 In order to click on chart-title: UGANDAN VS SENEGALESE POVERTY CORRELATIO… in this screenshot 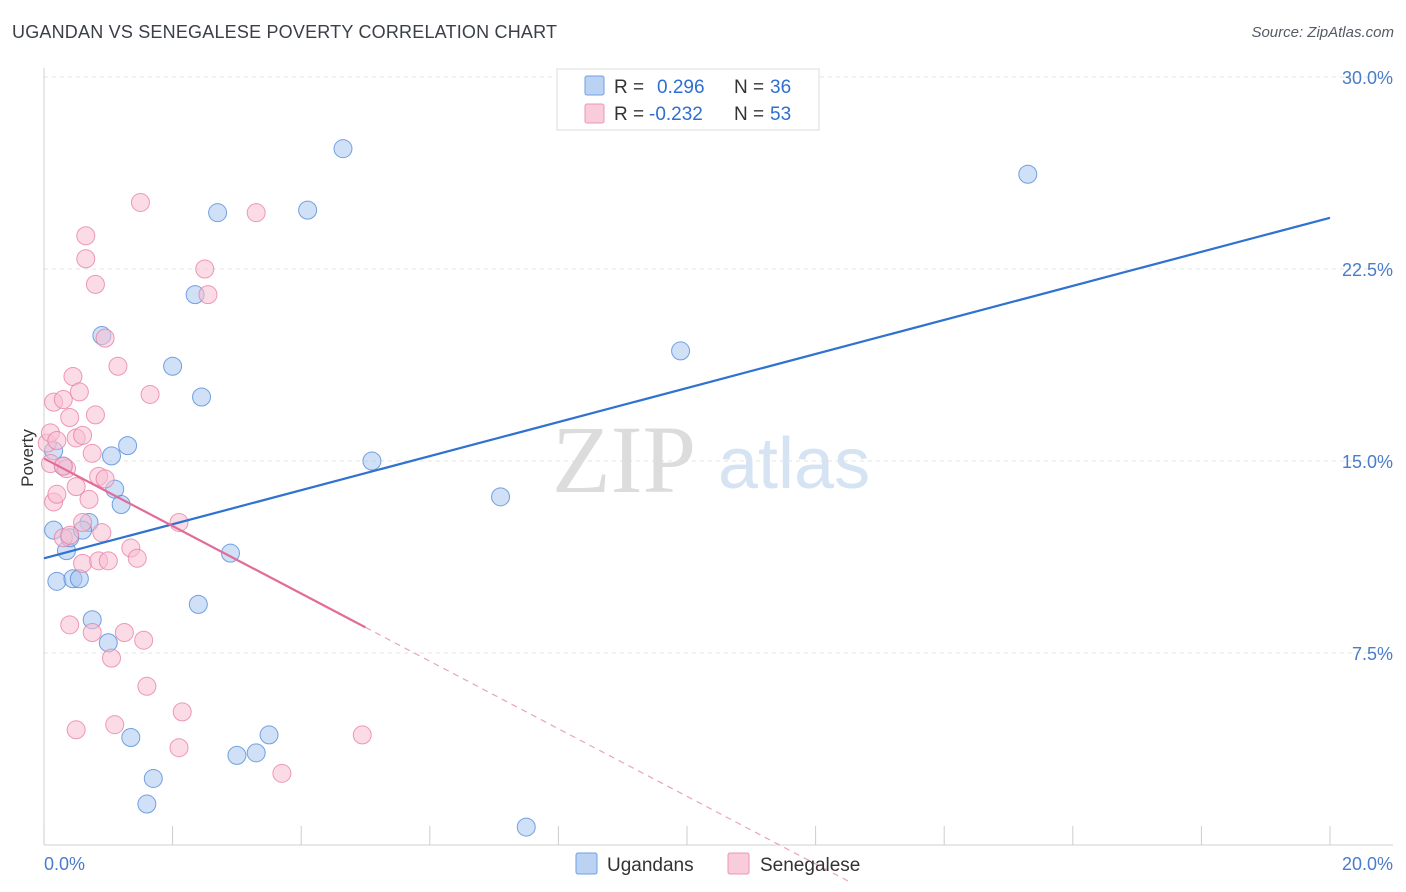, I will do `click(285, 32)`.